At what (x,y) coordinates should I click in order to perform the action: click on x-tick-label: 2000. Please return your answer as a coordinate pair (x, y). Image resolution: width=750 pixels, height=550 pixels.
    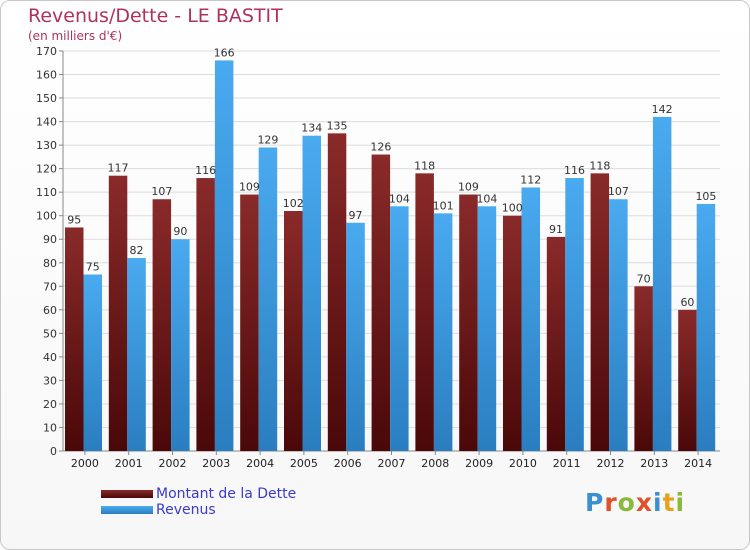
    Looking at the image, I should click on (85, 463).